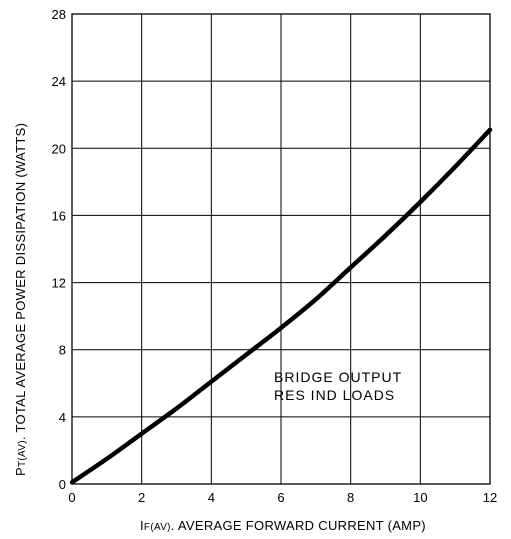  Describe the element at coordinates (62, 417) in the screenshot. I see `y-tick-label: 4` at that location.